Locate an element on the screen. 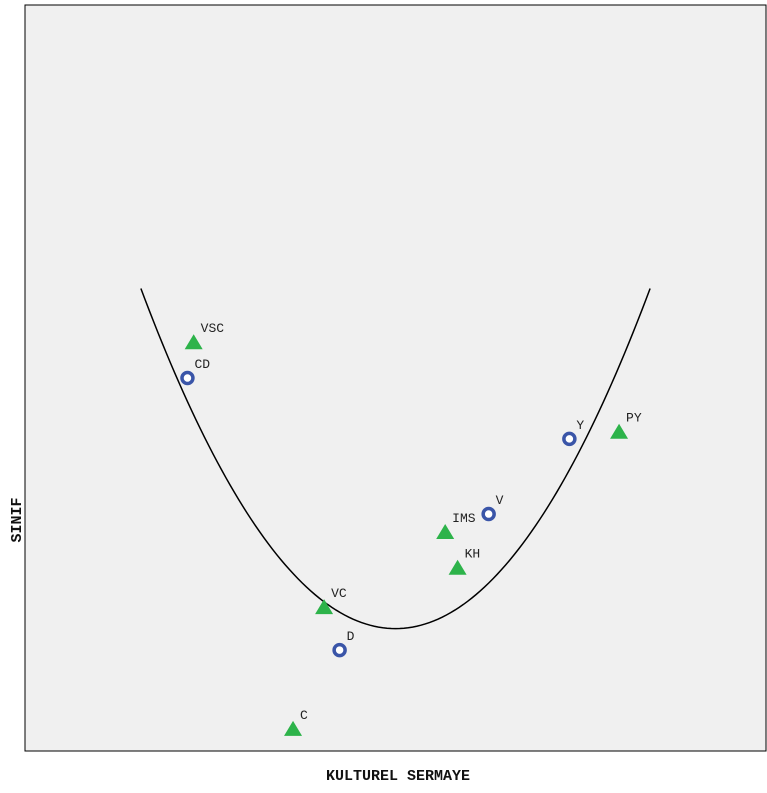 The image size is (767, 793). point-label: VC is located at coordinates (339, 593).